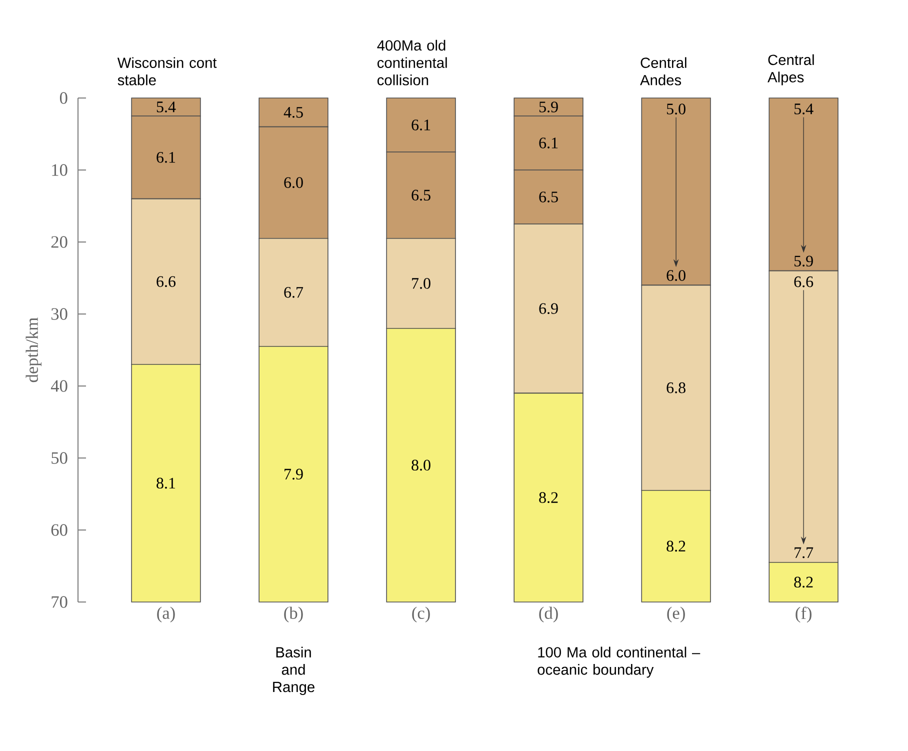  I want to click on annotation: 8.1, so click(166, 483).